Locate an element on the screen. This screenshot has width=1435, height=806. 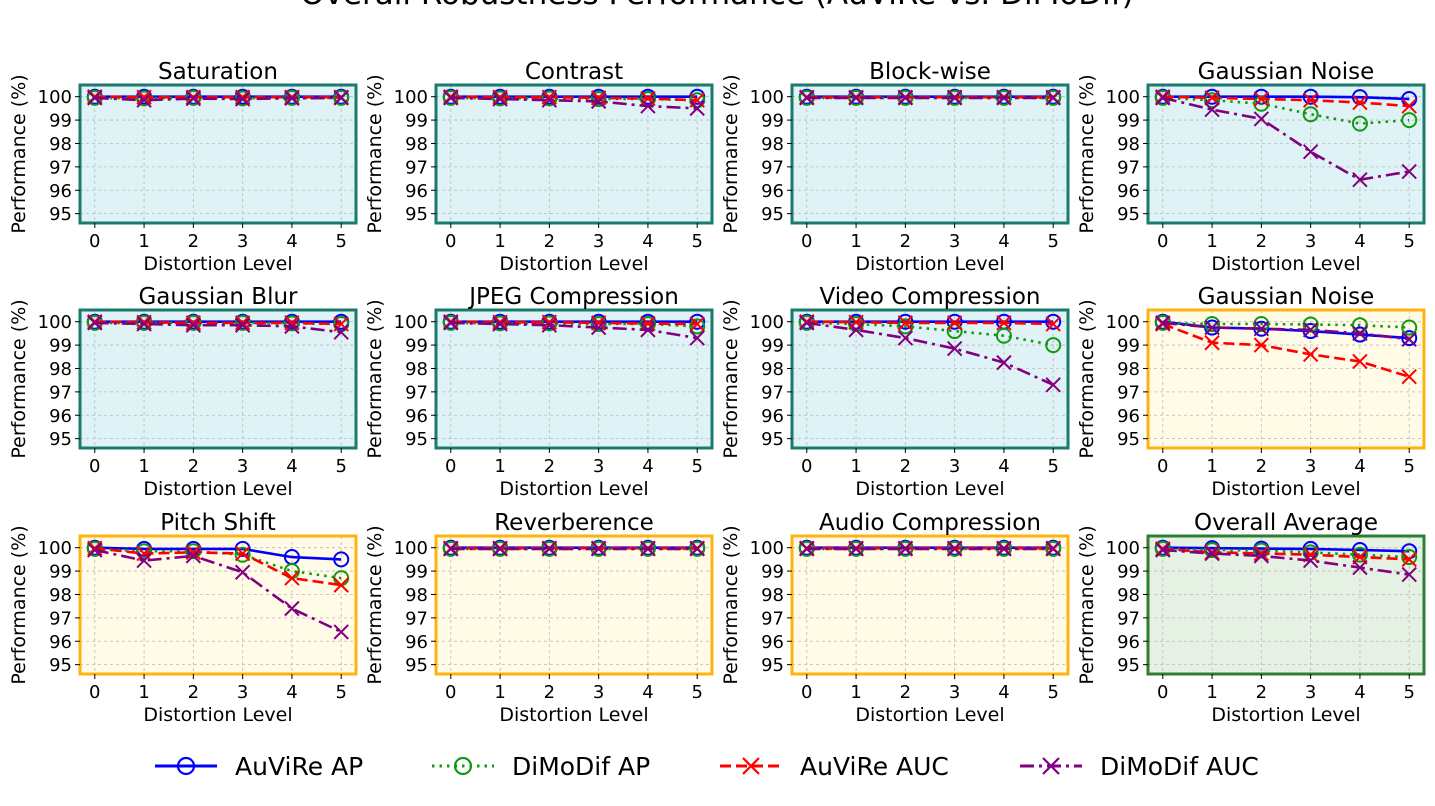
legend-item-dimodif-ap: DiMoDif AP is located at coordinates (541, 766).